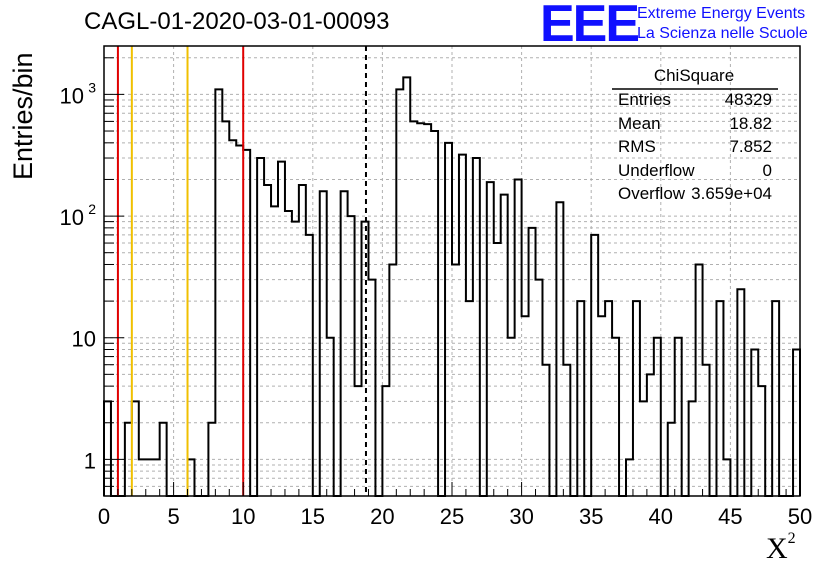  Describe the element at coordinates (656, 170) in the screenshot. I see `stats-label: Underflow` at that location.